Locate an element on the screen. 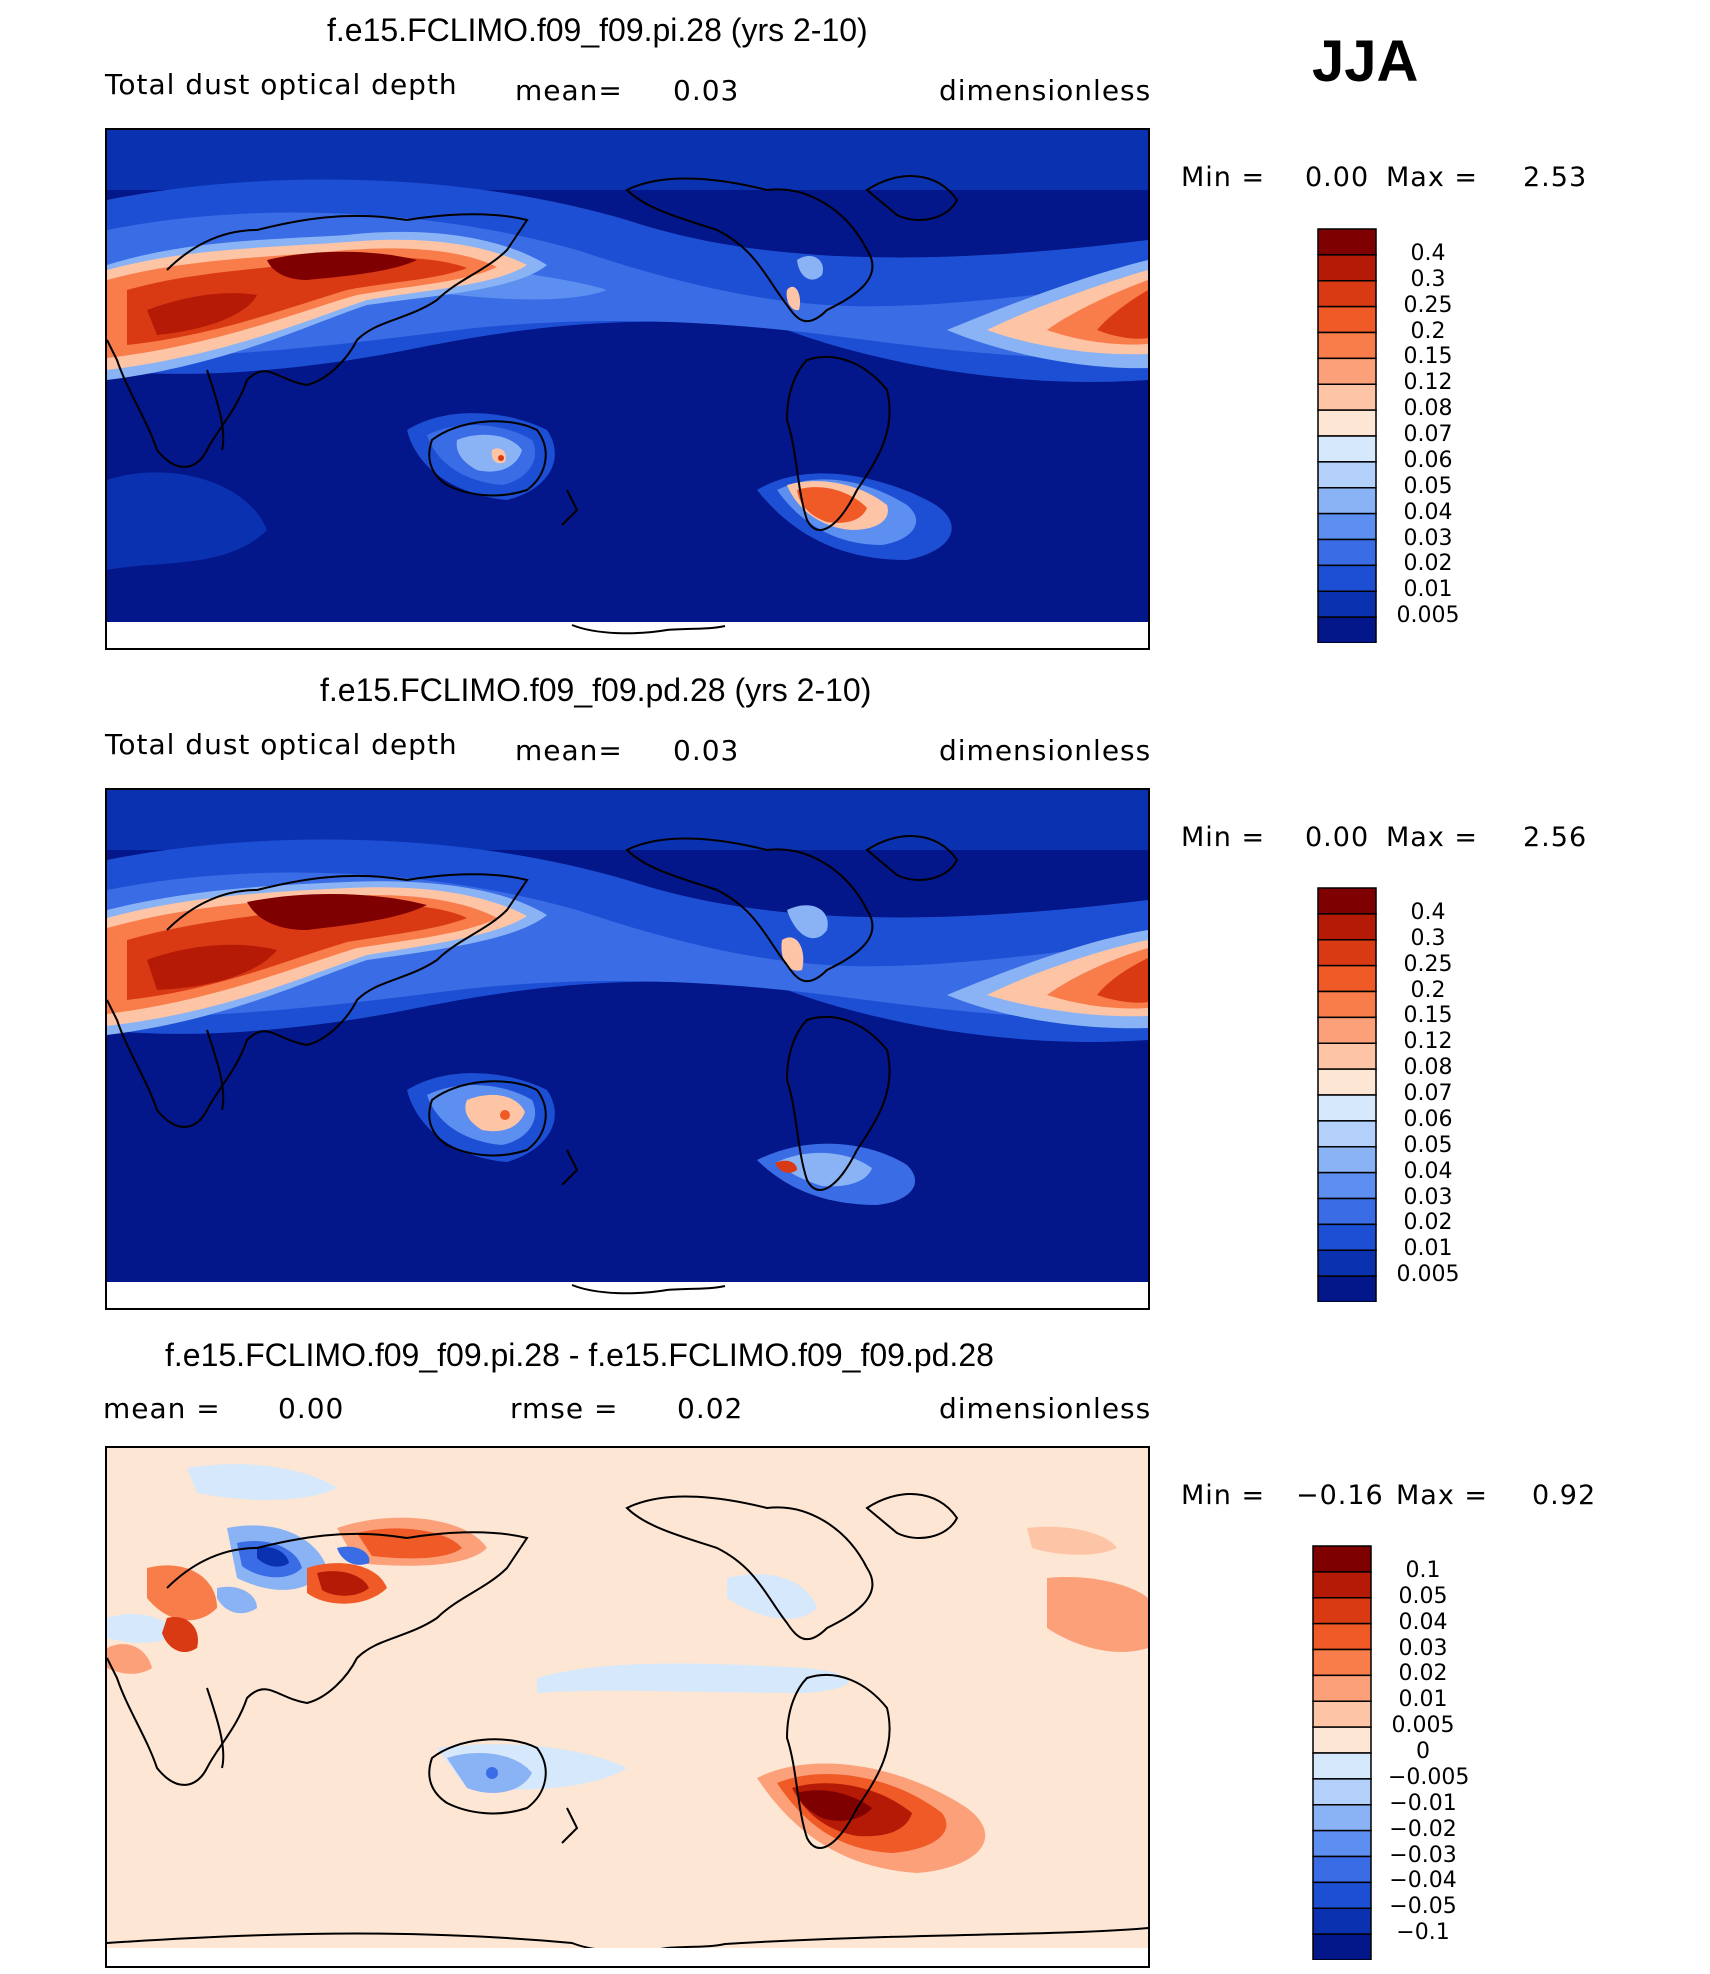  panel2-units: dimensionless is located at coordinates (1045, 750).